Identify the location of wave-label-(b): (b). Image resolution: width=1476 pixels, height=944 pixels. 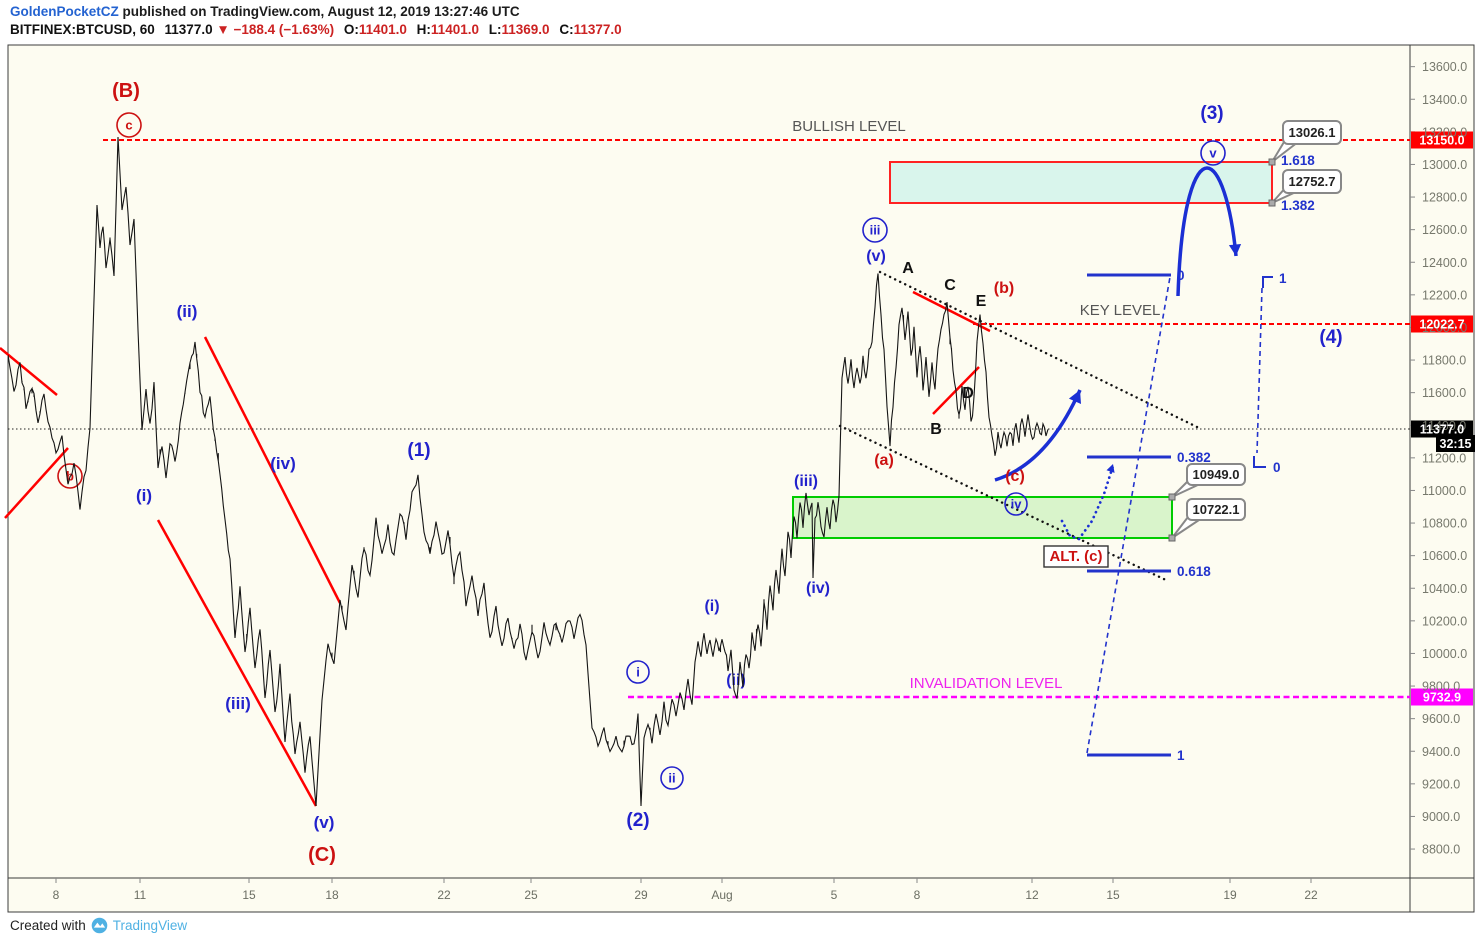
(1004, 288).